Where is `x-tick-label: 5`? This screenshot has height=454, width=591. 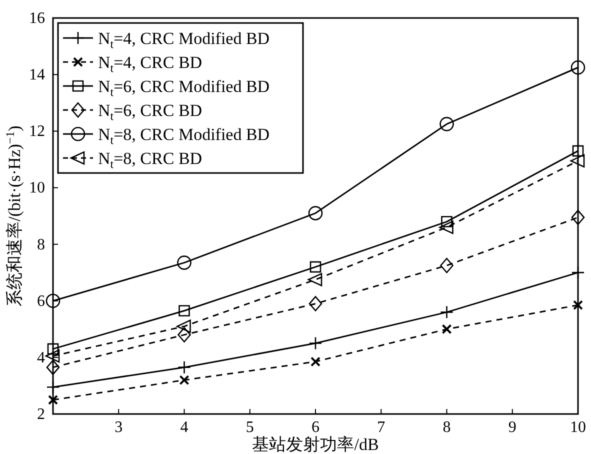 x-tick-label: 5 is located at coordinates (250, 427).